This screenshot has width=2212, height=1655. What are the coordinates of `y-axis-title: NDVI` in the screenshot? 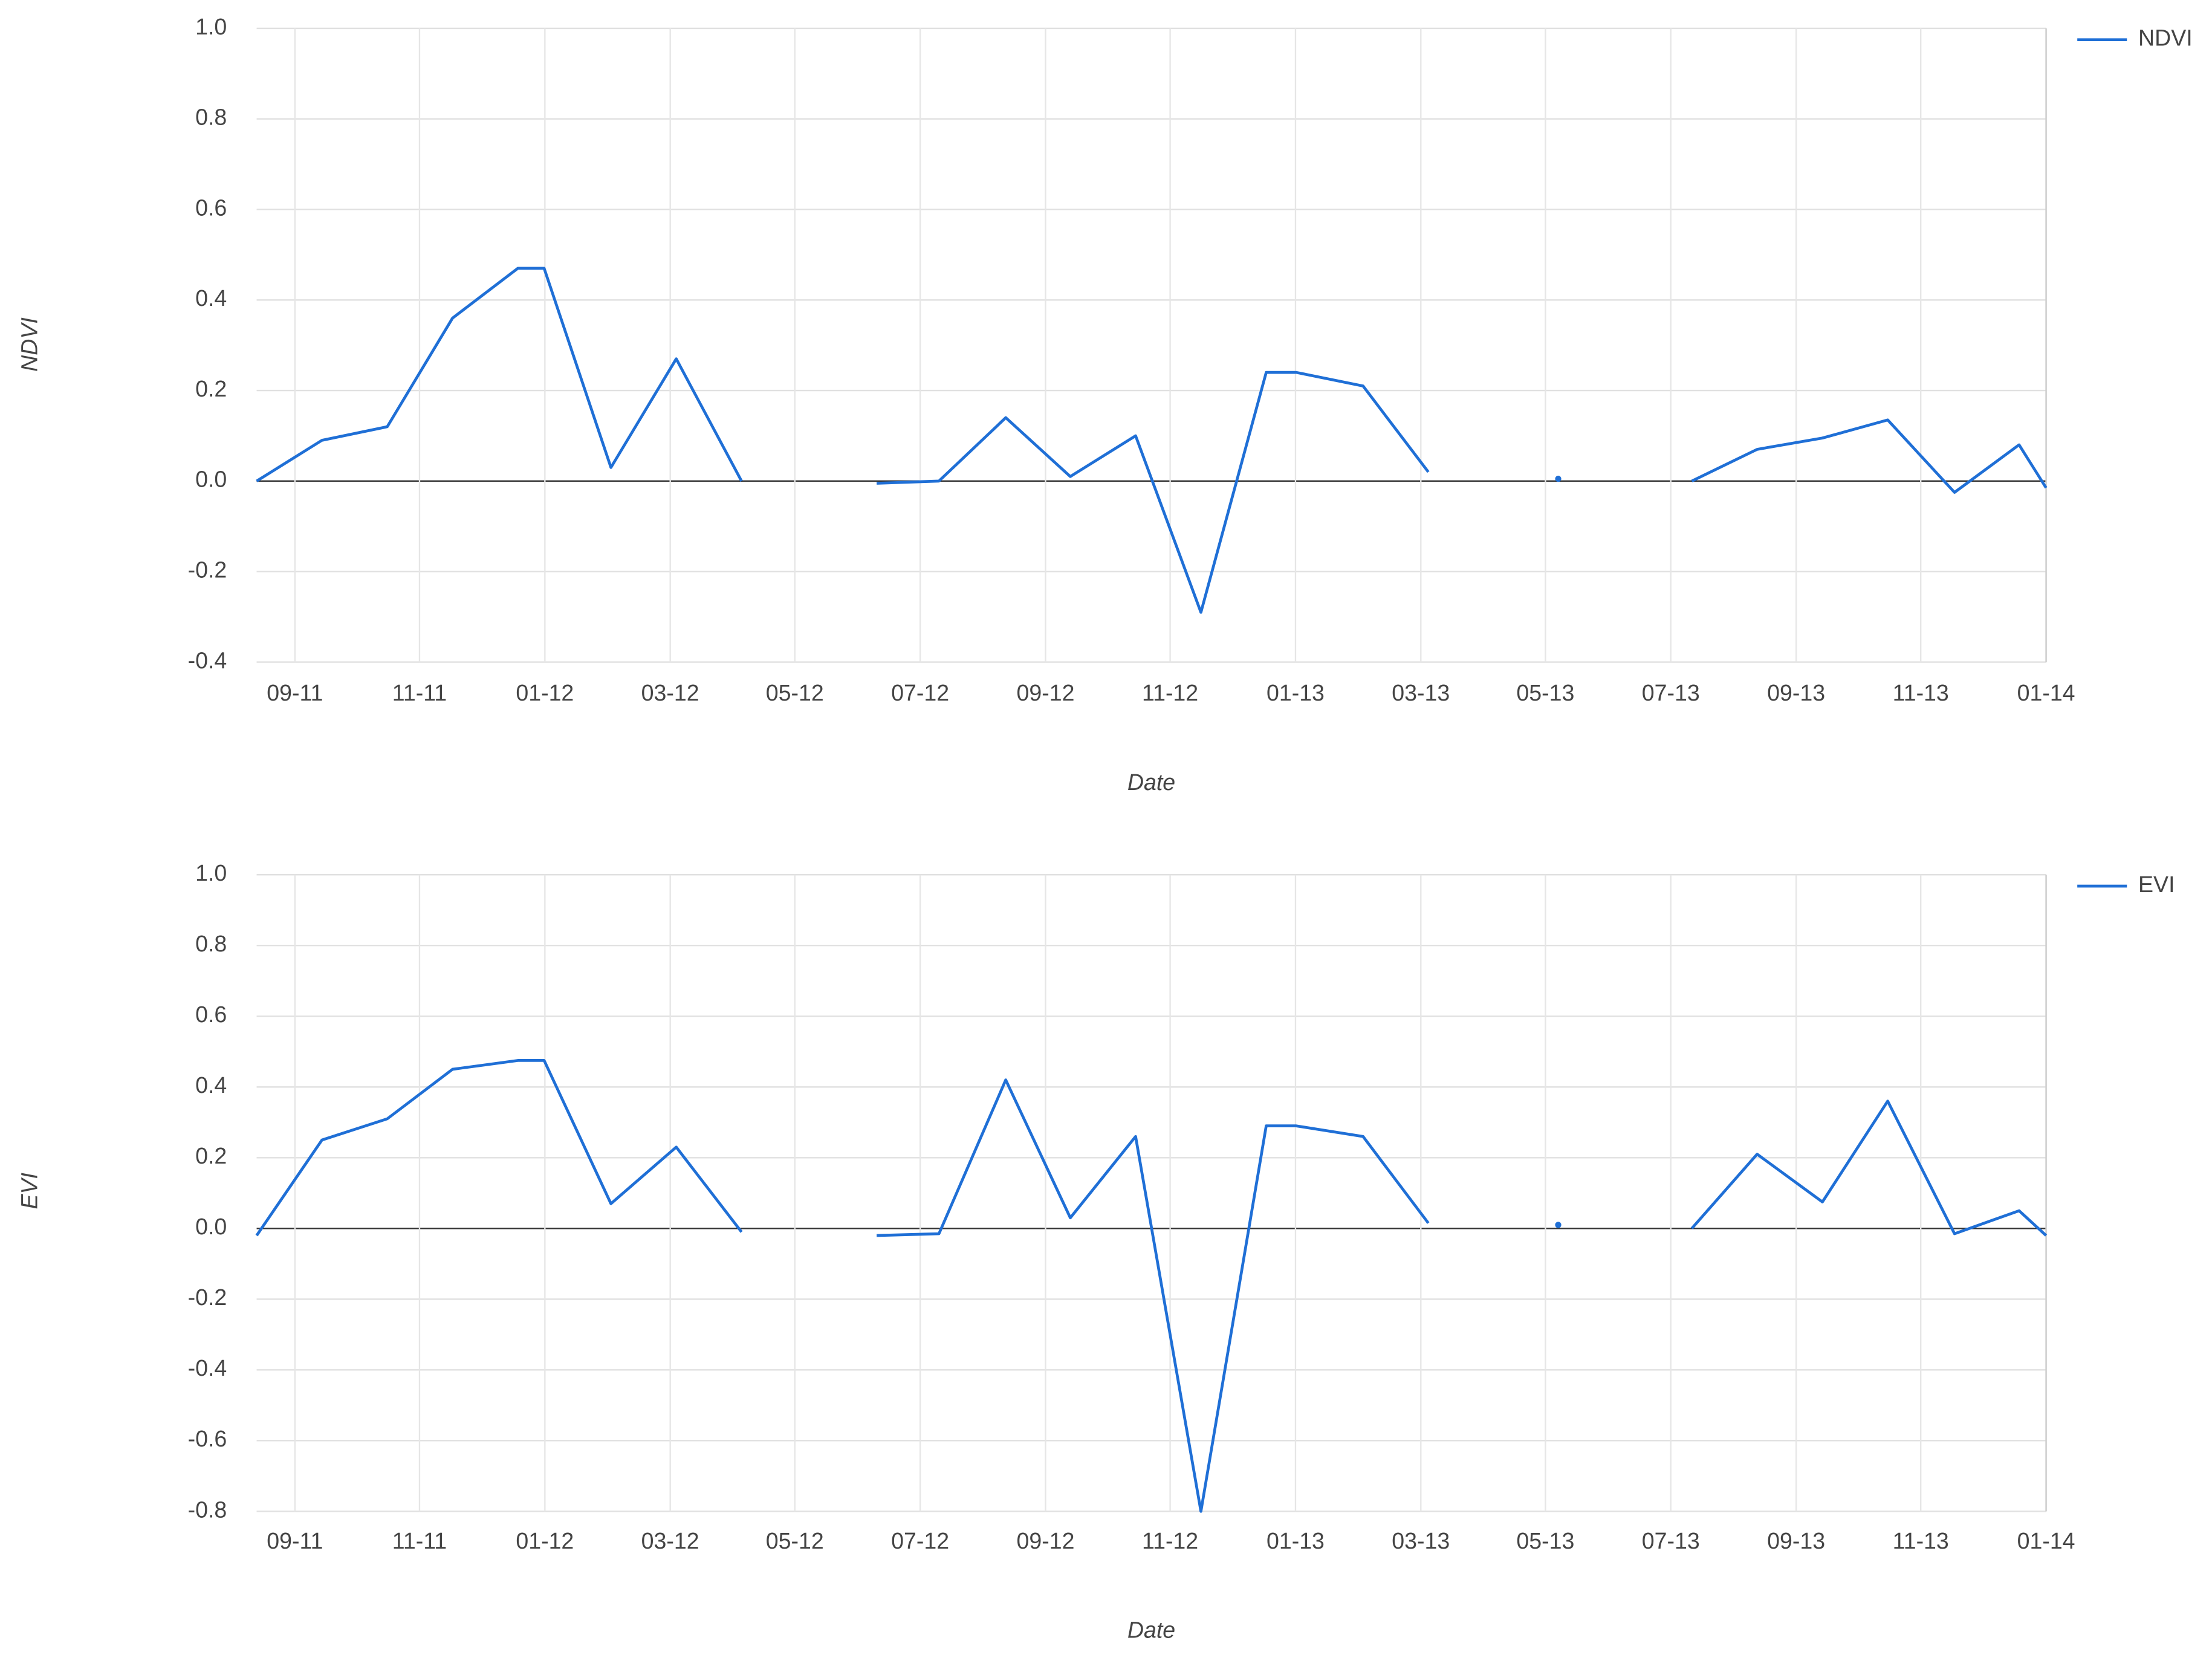 It's located at (29, 345).